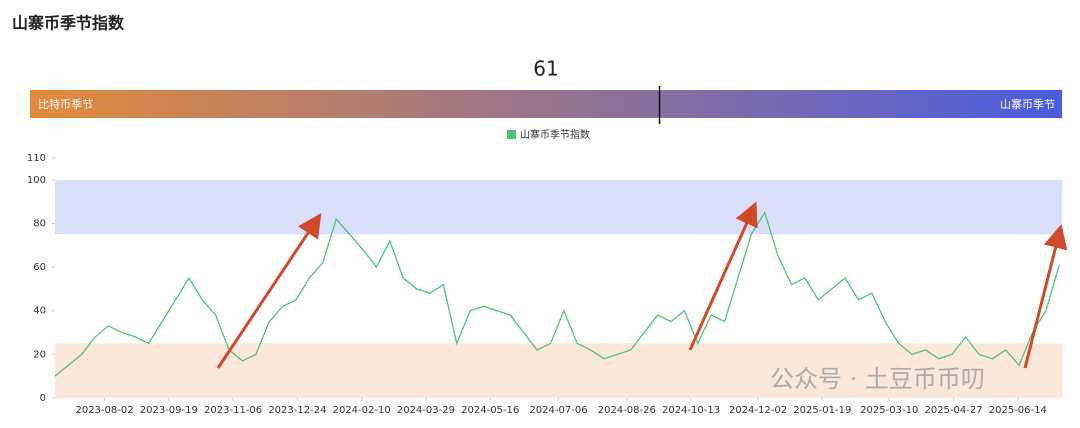 This screenshot has width=1080, height=428. Describe the element at coordinates (1018, 410) in the screenshot. I see `x-tick-label: 2025-06-14` at that location.